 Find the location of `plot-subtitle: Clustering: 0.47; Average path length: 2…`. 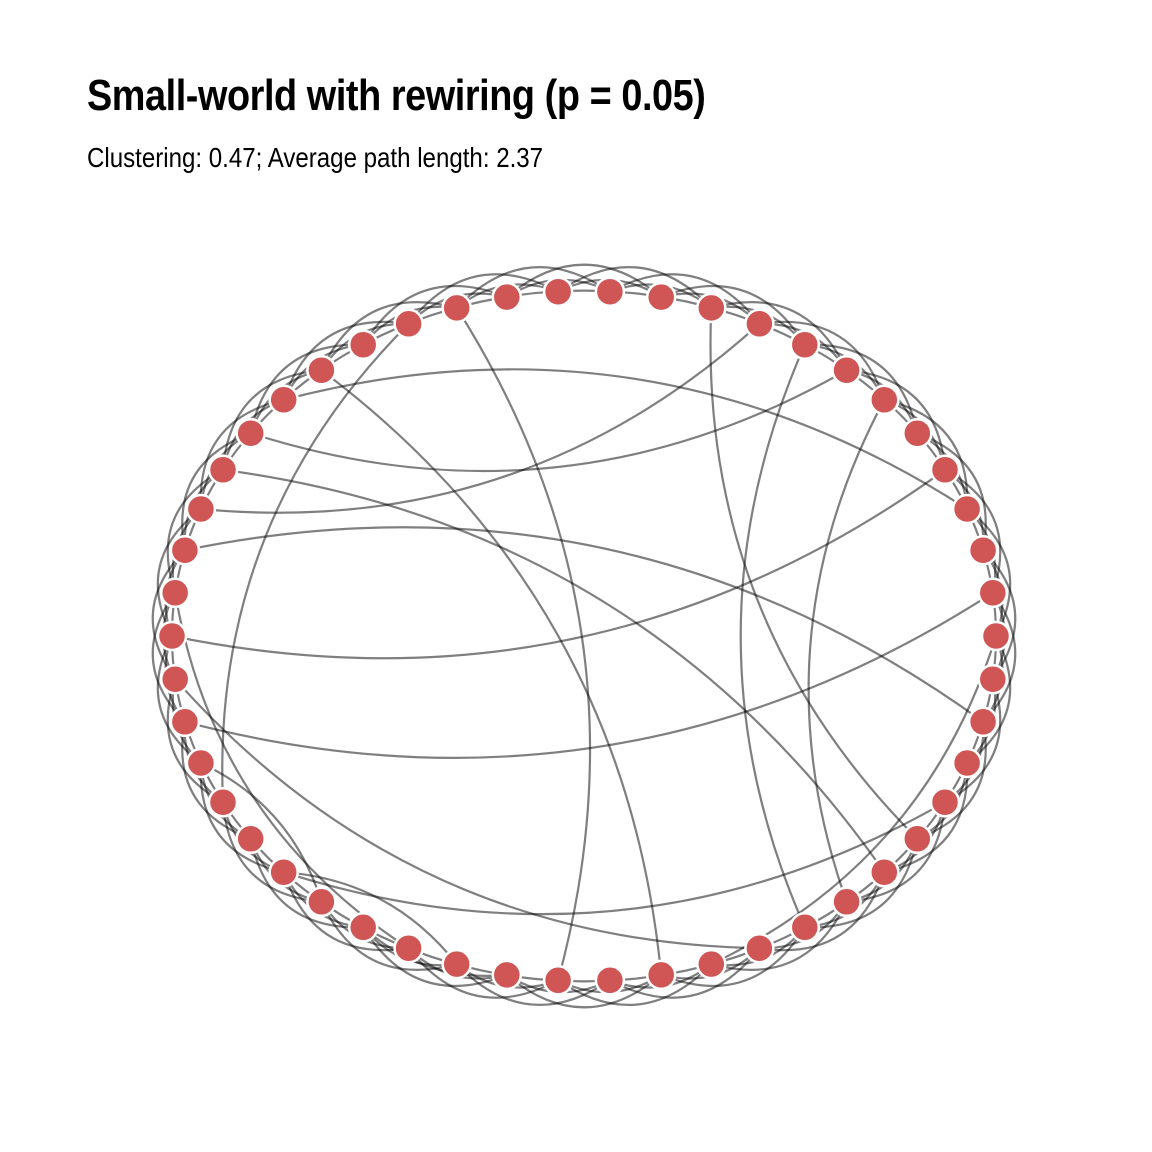

plot-subtitle: Clustering: 0.47; Average path length: 2… is located at coordinates (315, 157).